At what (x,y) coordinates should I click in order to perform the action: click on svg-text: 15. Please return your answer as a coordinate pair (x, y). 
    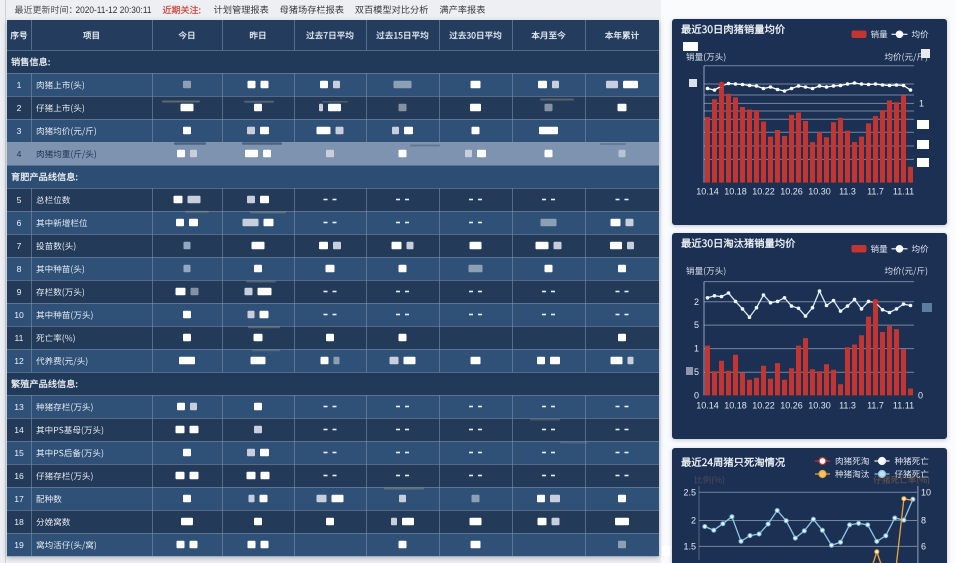
    Looking at the image, I should click on (19, 453).